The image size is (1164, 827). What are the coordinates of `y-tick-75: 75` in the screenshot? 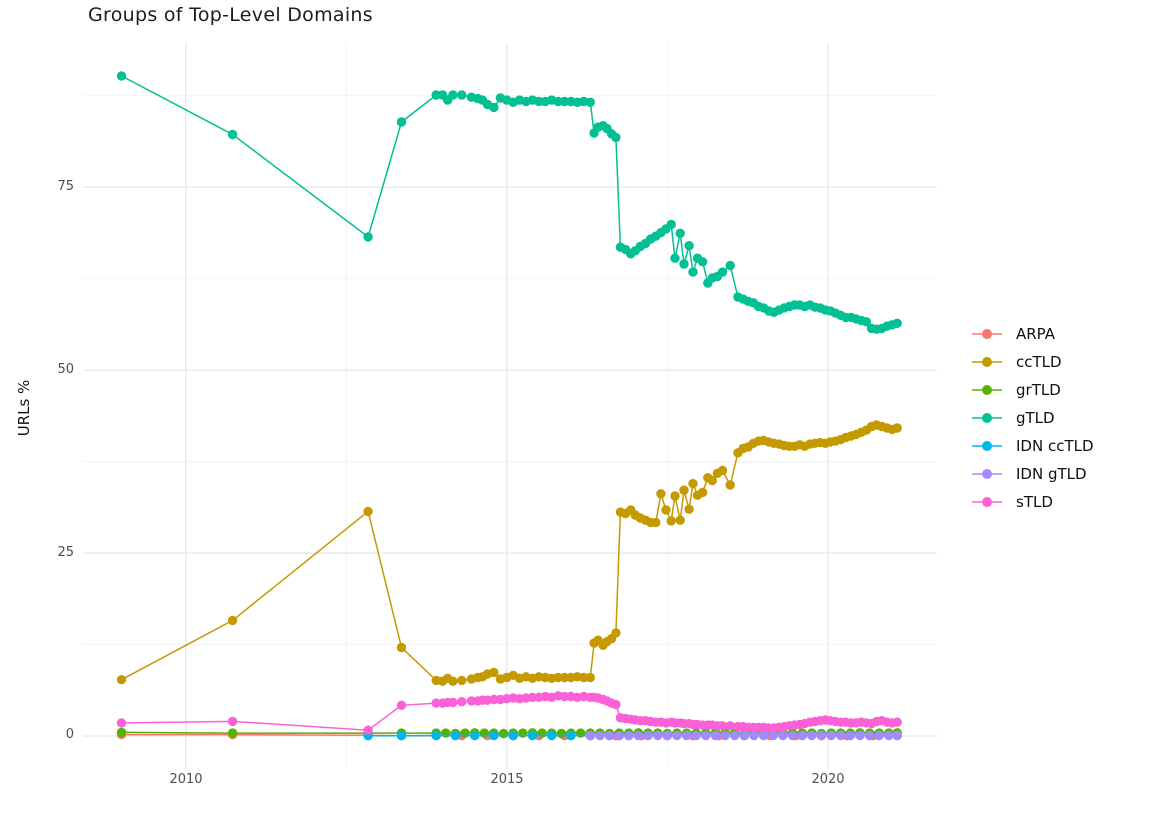 It's located at (65, 186).